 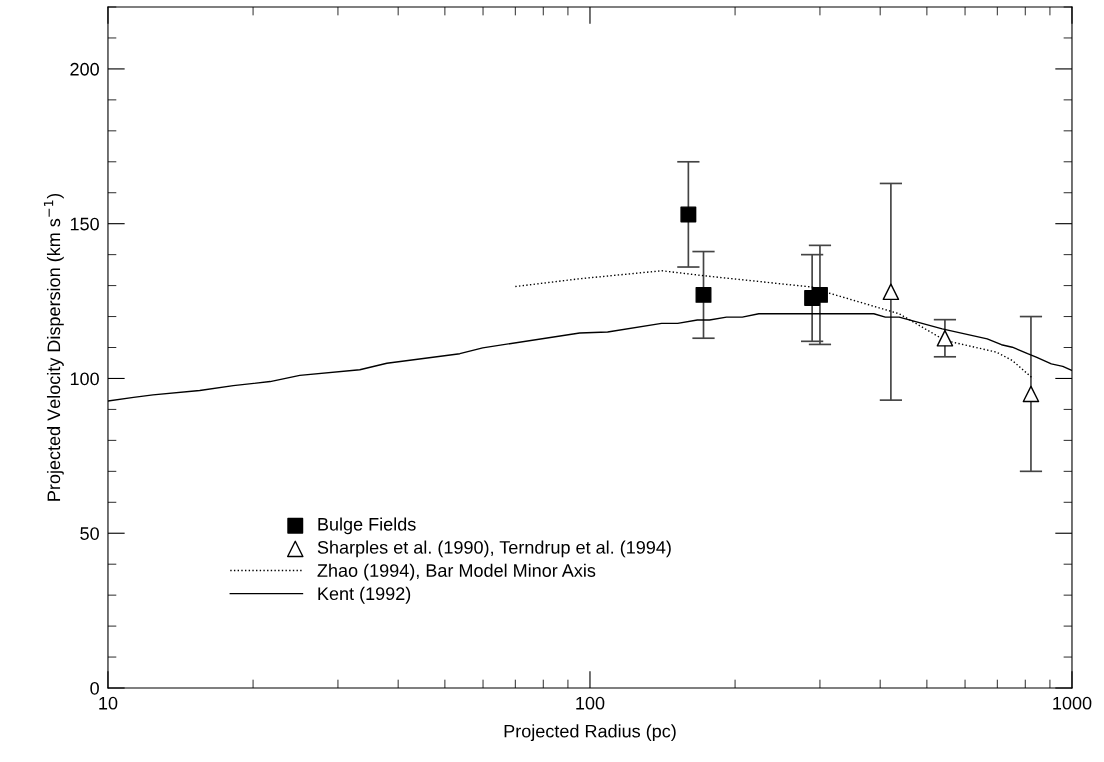 What do you see at coordinates (367, 526) in the screenshot?
I see `legend-label: Bulge Fields` at bounding box center [367, 526].